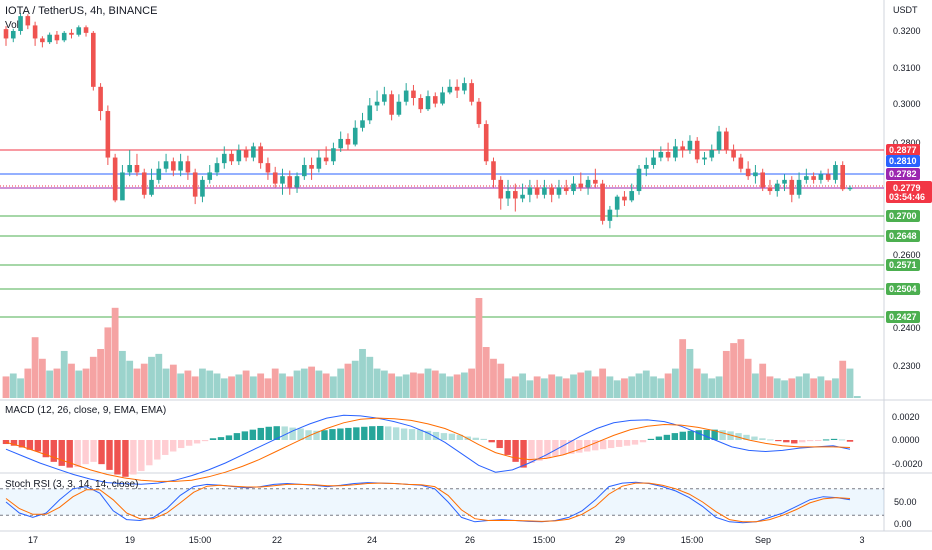  What do you see at coordinates (903, 161) in the screenshot?
I see `price-marker-label: 0.2810` at bounding box center [903, 161].